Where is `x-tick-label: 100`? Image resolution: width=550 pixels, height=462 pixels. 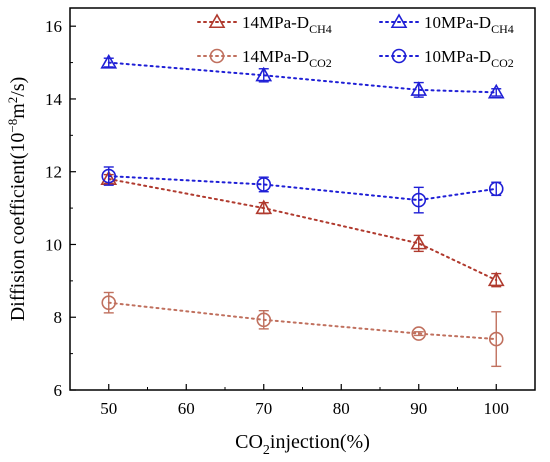 x-tick-label: 100 is located at coordinates (497, 408).